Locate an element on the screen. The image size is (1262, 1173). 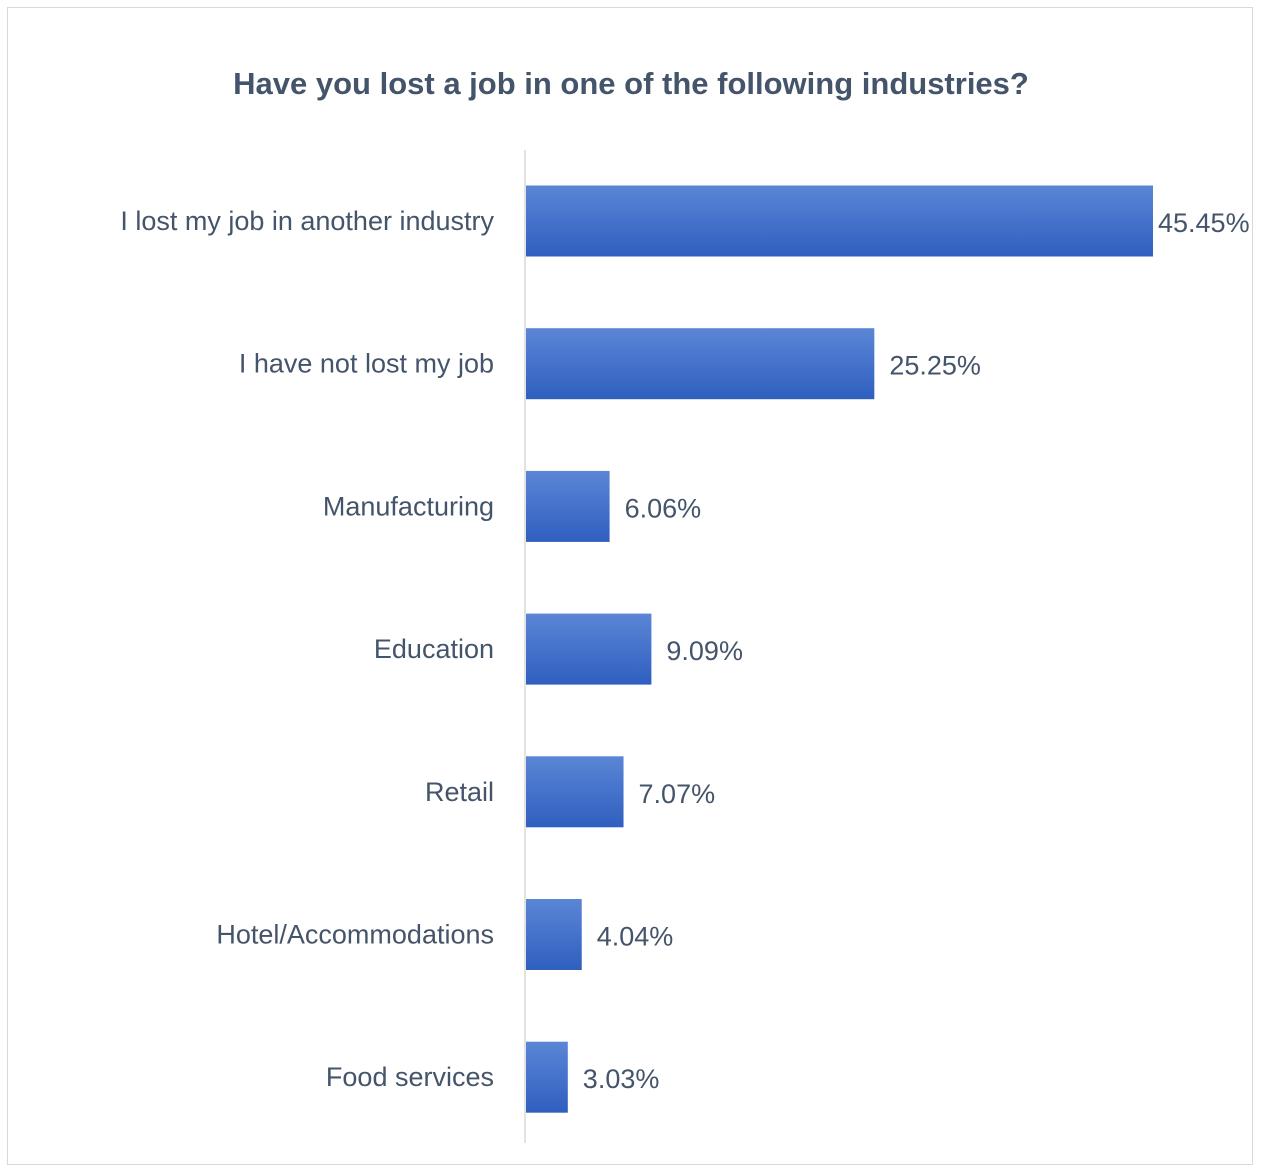
category-label: Food services is located at coordinates (410, 1077).